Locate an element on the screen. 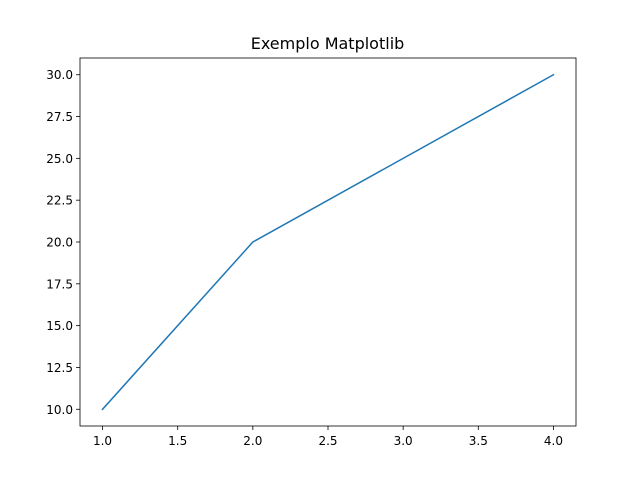 Image resolution: width=639 pixels, height=479 pixels. y-tick-label: 10.0 is located at coordinates (59, 410).